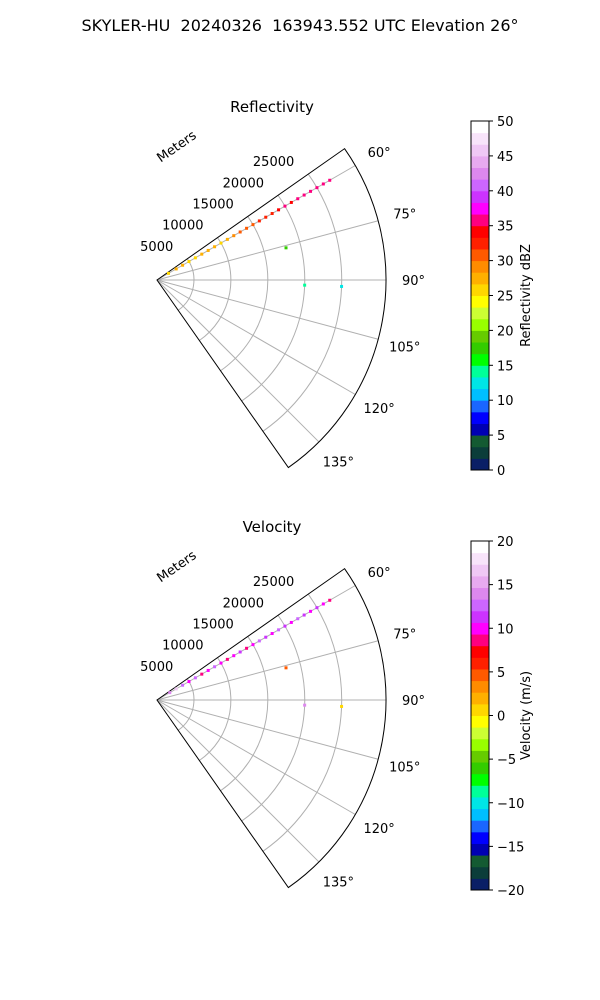 The image size is (600, 1000). Describe the element at coordinates (378, 409) in the screenshot. I see `angle-tick-label: 120°` at that location.